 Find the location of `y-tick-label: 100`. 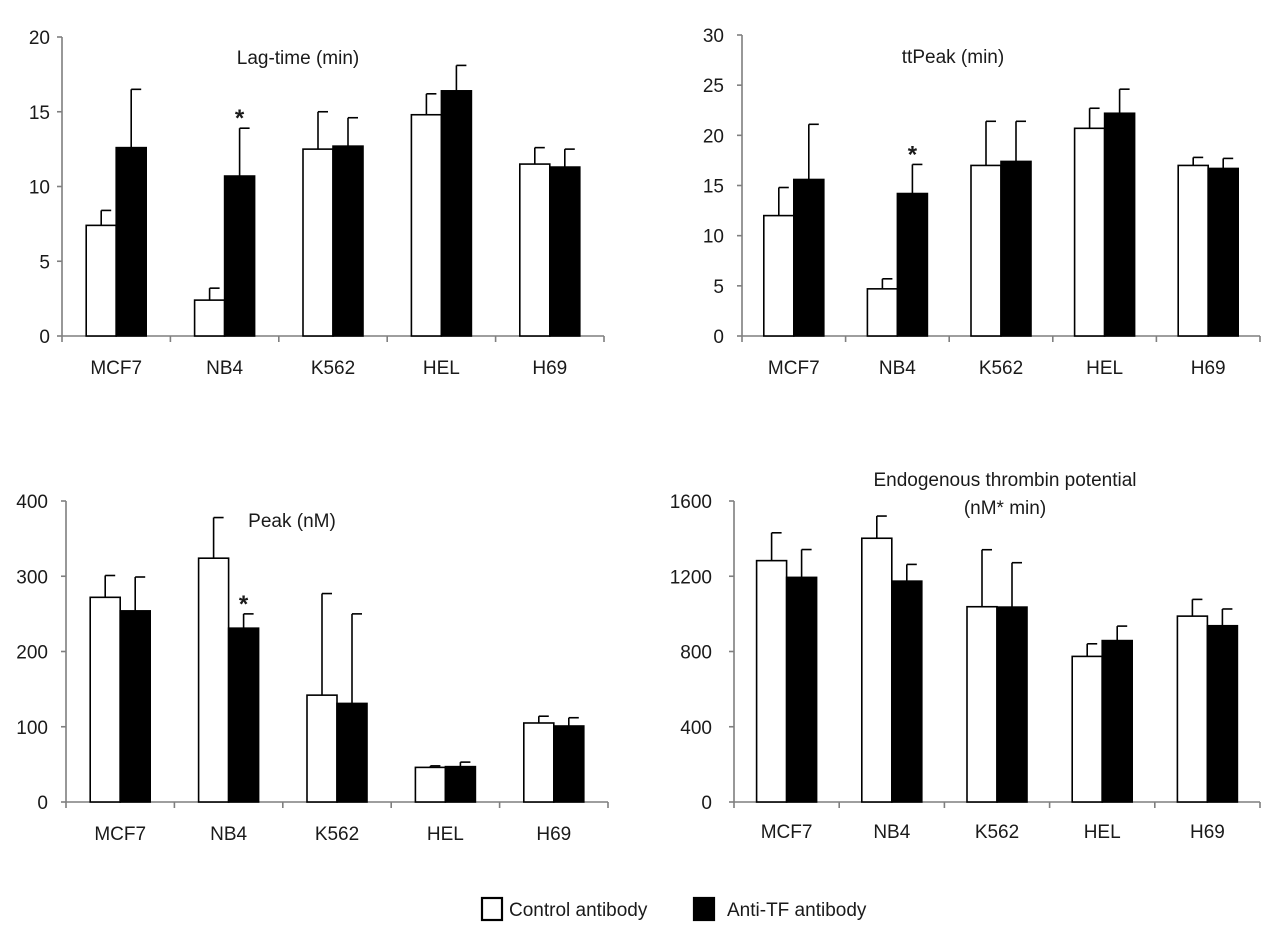

y-tick-label: 100 is located at coordinates (32, 728).